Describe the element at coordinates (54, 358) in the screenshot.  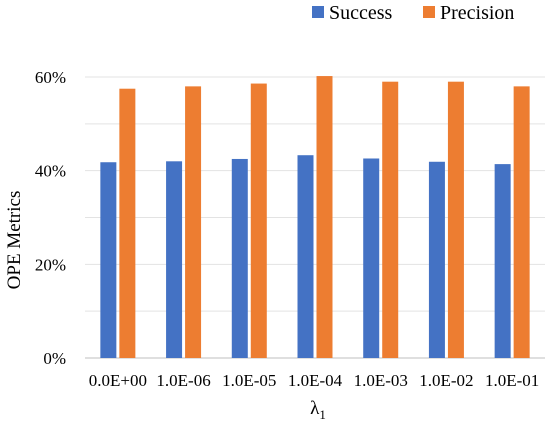
I see `y-tick-label: 0%` at that location.